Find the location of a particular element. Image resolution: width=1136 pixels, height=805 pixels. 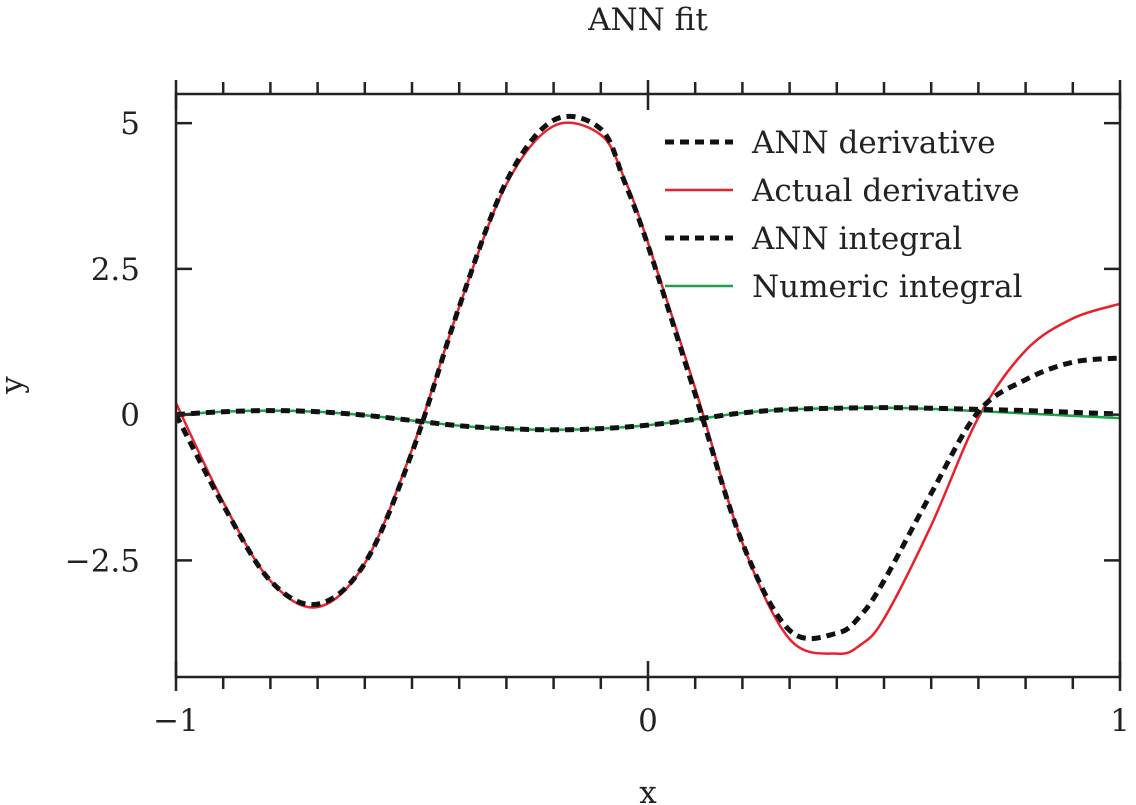

y-axis-label: y is located at coordinates (15, 385).